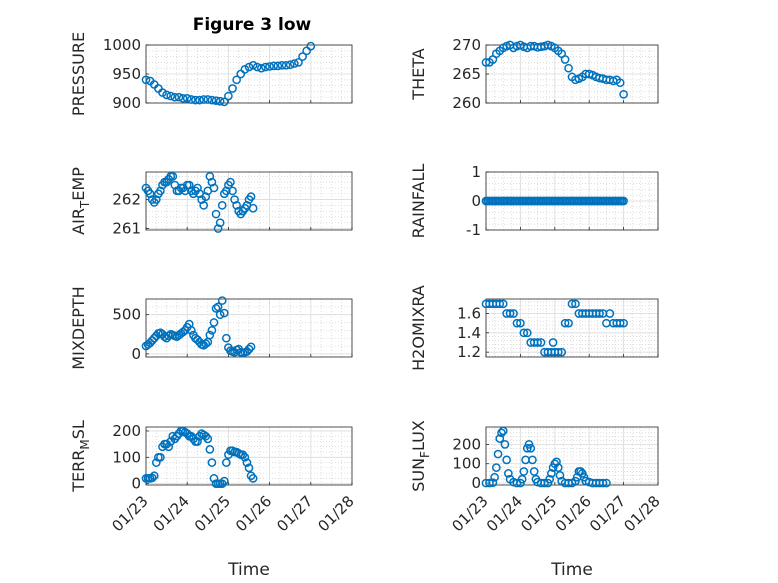 The image size is (778, 583). Describe the element at coordinates (420, 456) in the screenshot. I see `y-axis-label: SUNFLUX` at that location.